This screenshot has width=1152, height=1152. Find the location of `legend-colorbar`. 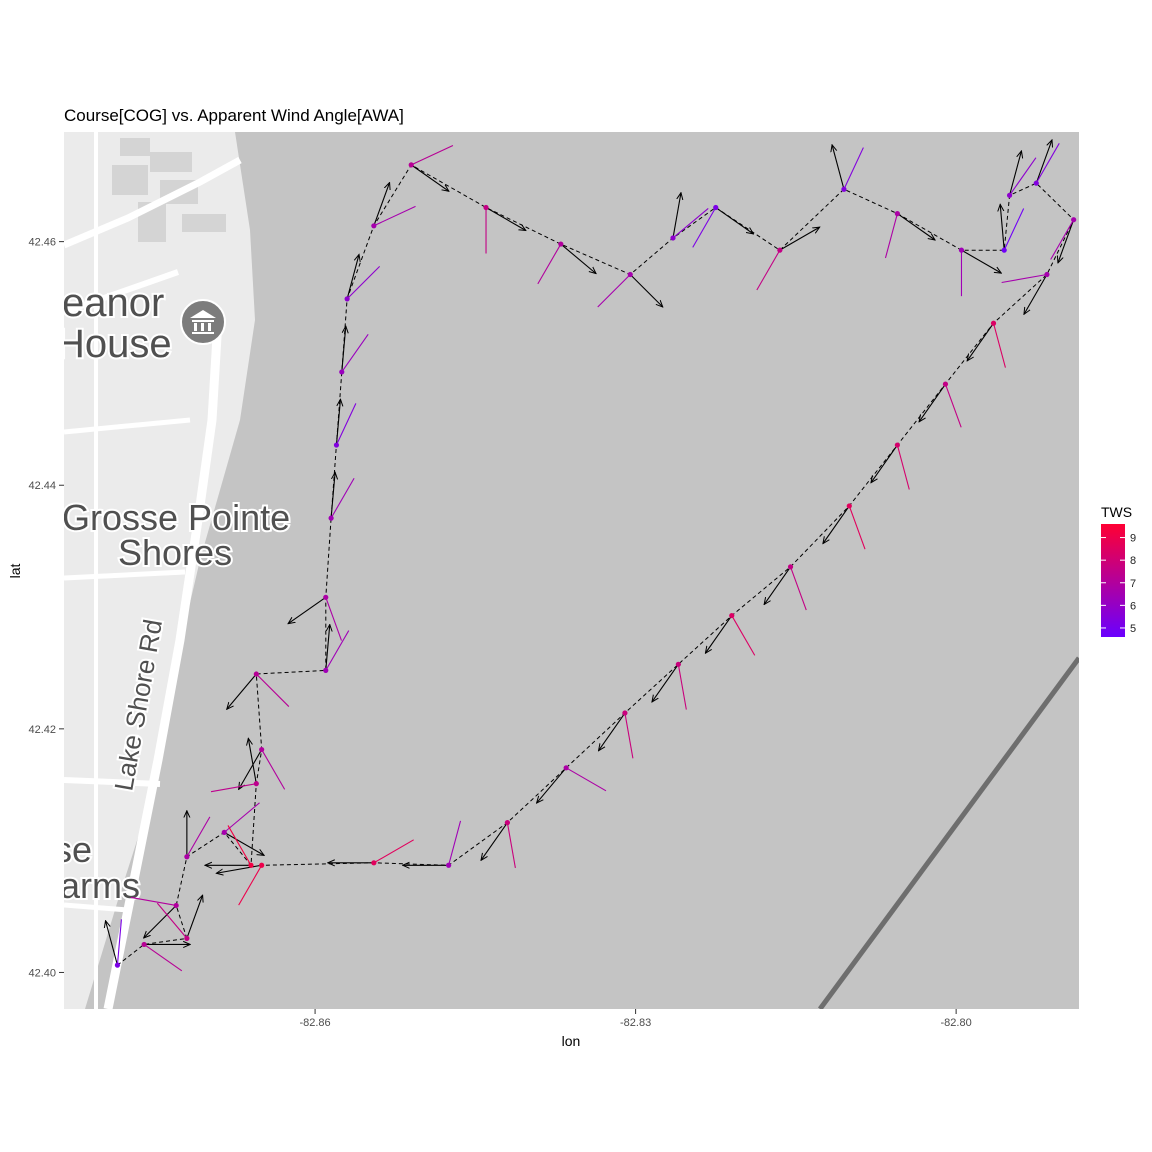

legend-colorbar is located at coordinates (1113, 580).